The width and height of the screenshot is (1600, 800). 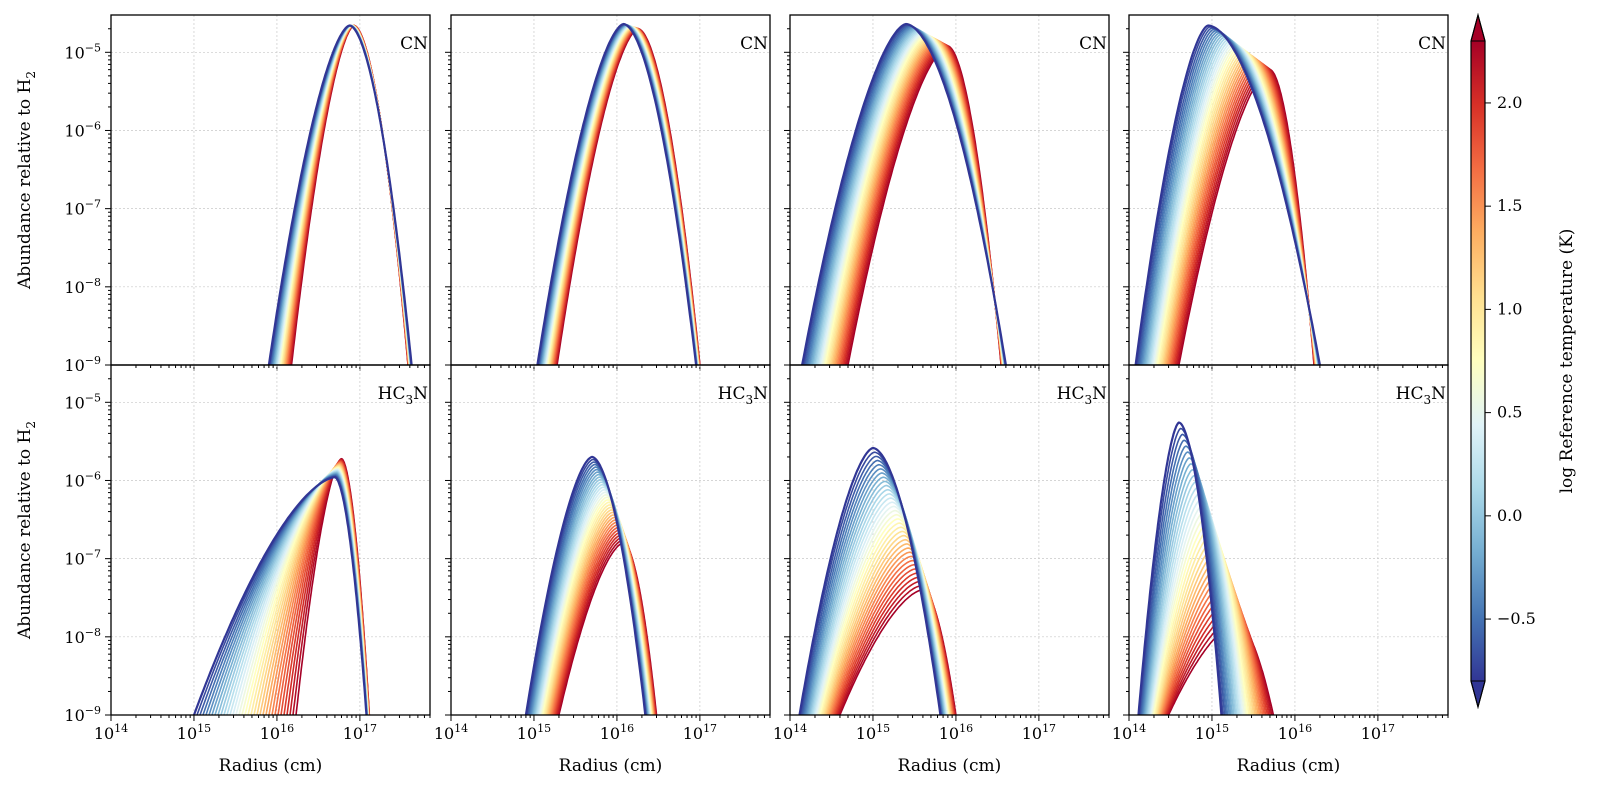 I want to click on panel-6: HC3N 1014 1015 1016 1017 Radius (cm), so click(x=602, y=570).